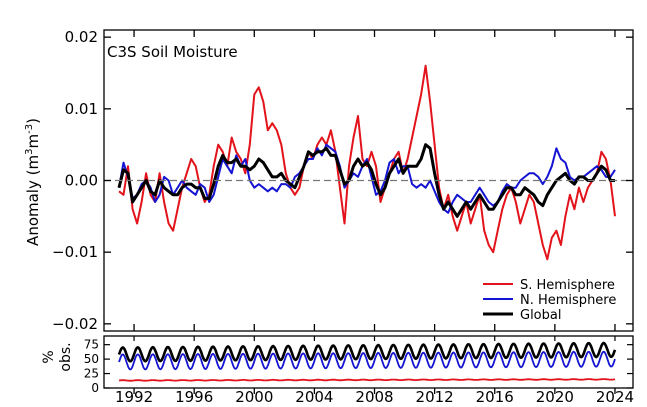 The image size is (647, 407). What do you see at coordinates (81, 109) in the screenshot?
I see `y-tick-label: 0.01` at bounding box center [81, 109].